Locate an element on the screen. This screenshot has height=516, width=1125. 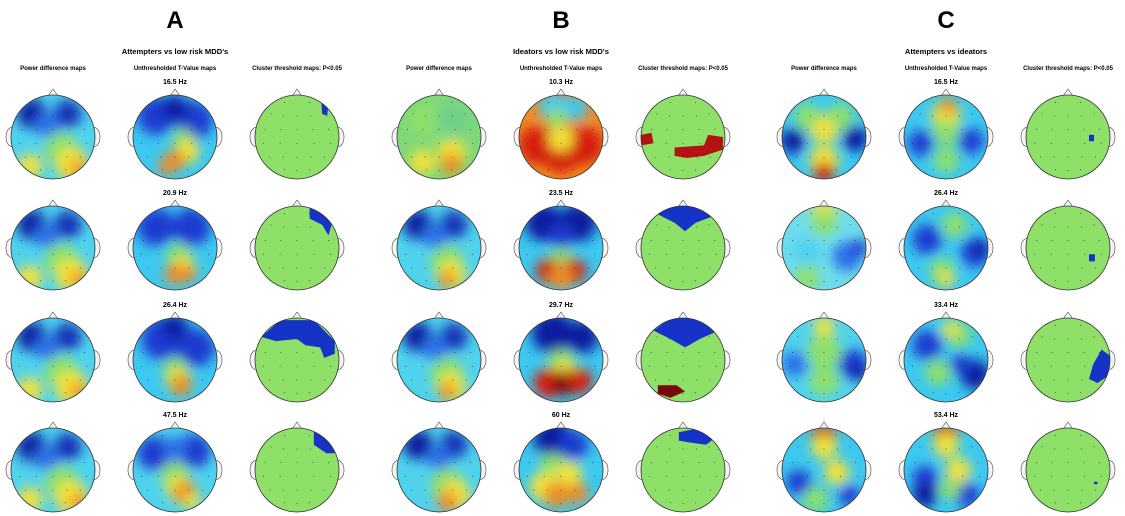
cluster-threshold-map is located at coordinates (683, 467).